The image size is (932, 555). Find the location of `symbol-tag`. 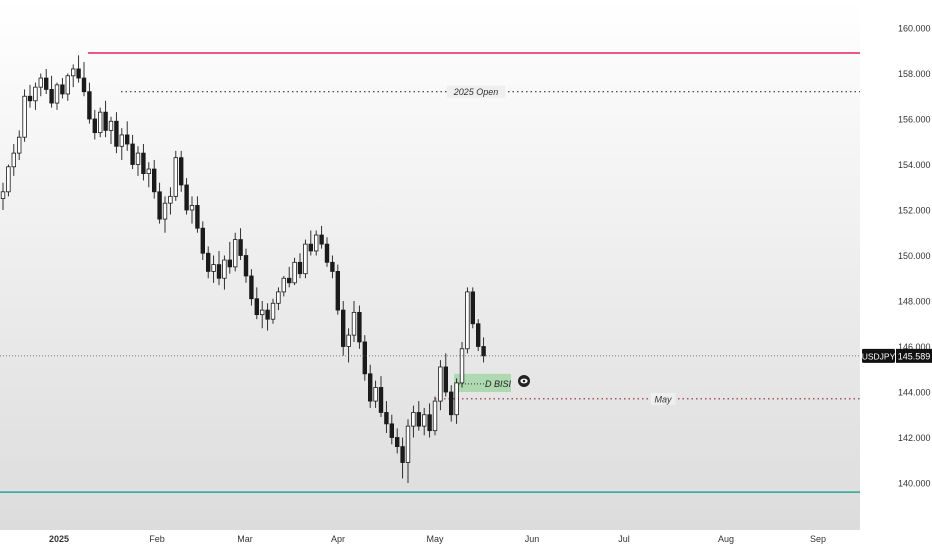

symbol-tag is located at coordinates (878, 355).